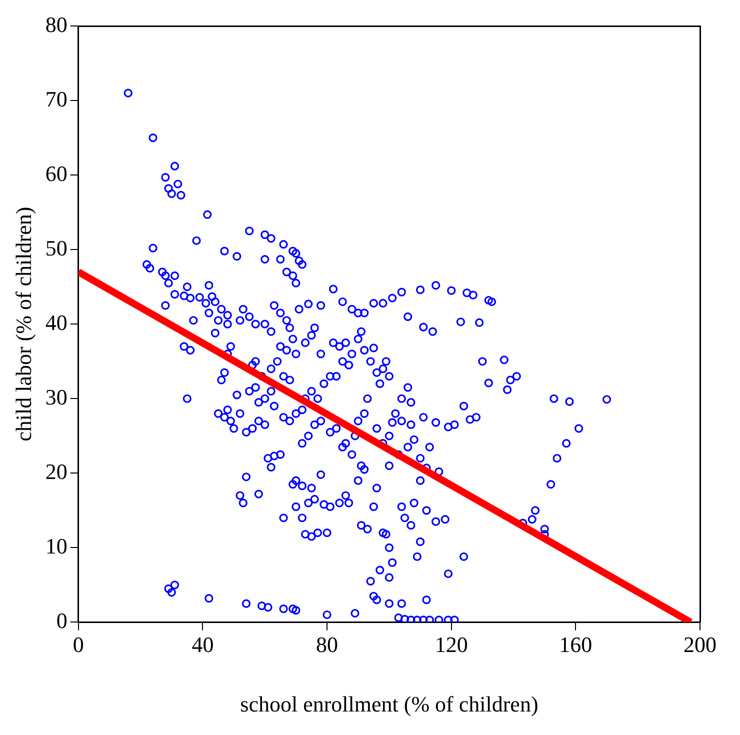 The image size is (740, 735). I want to click on x-tick-label: 0, so click(78, 645).